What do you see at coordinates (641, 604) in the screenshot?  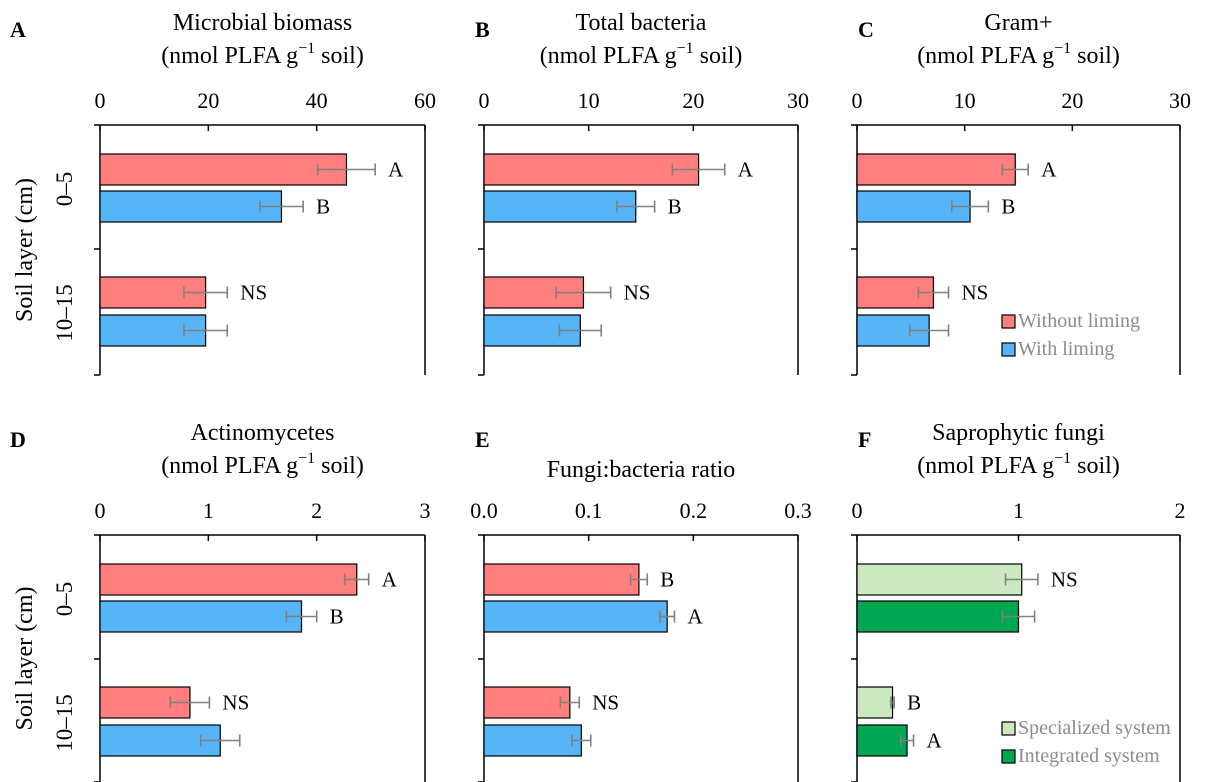 I see `chart-panel-e: E Fungi:bacteria ratio 0.0 0.1 0.2 0.3 BA NS` at bounding box center [641, 604].